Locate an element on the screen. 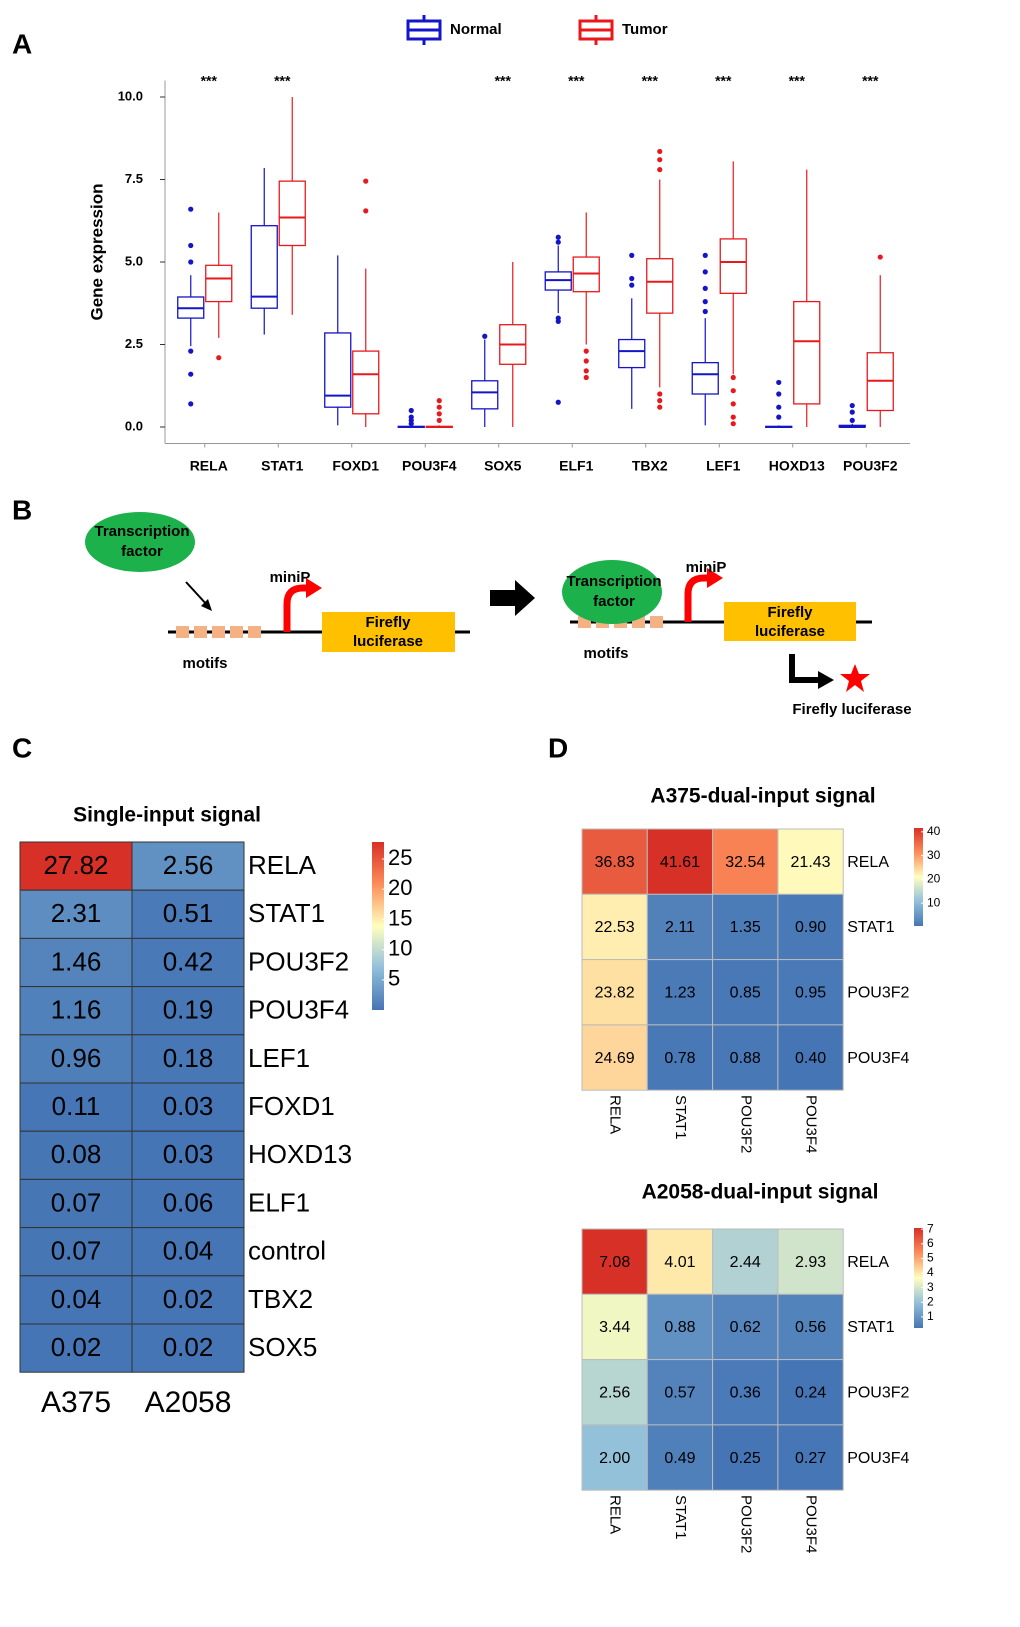 Image resolution: width=1020 pixels, height=1627 pixels. cell-label: 0.88 is located at coordinates (679, 1327).